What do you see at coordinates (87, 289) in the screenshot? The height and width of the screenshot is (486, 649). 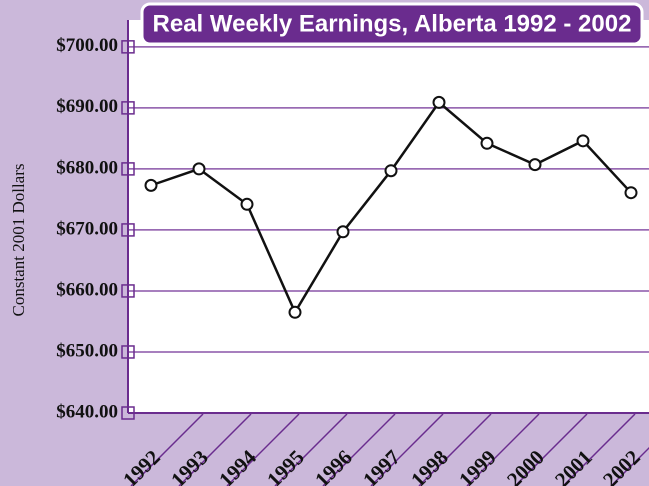 I see `y-tick-label: $660.00` at bounding box center [87, 289].